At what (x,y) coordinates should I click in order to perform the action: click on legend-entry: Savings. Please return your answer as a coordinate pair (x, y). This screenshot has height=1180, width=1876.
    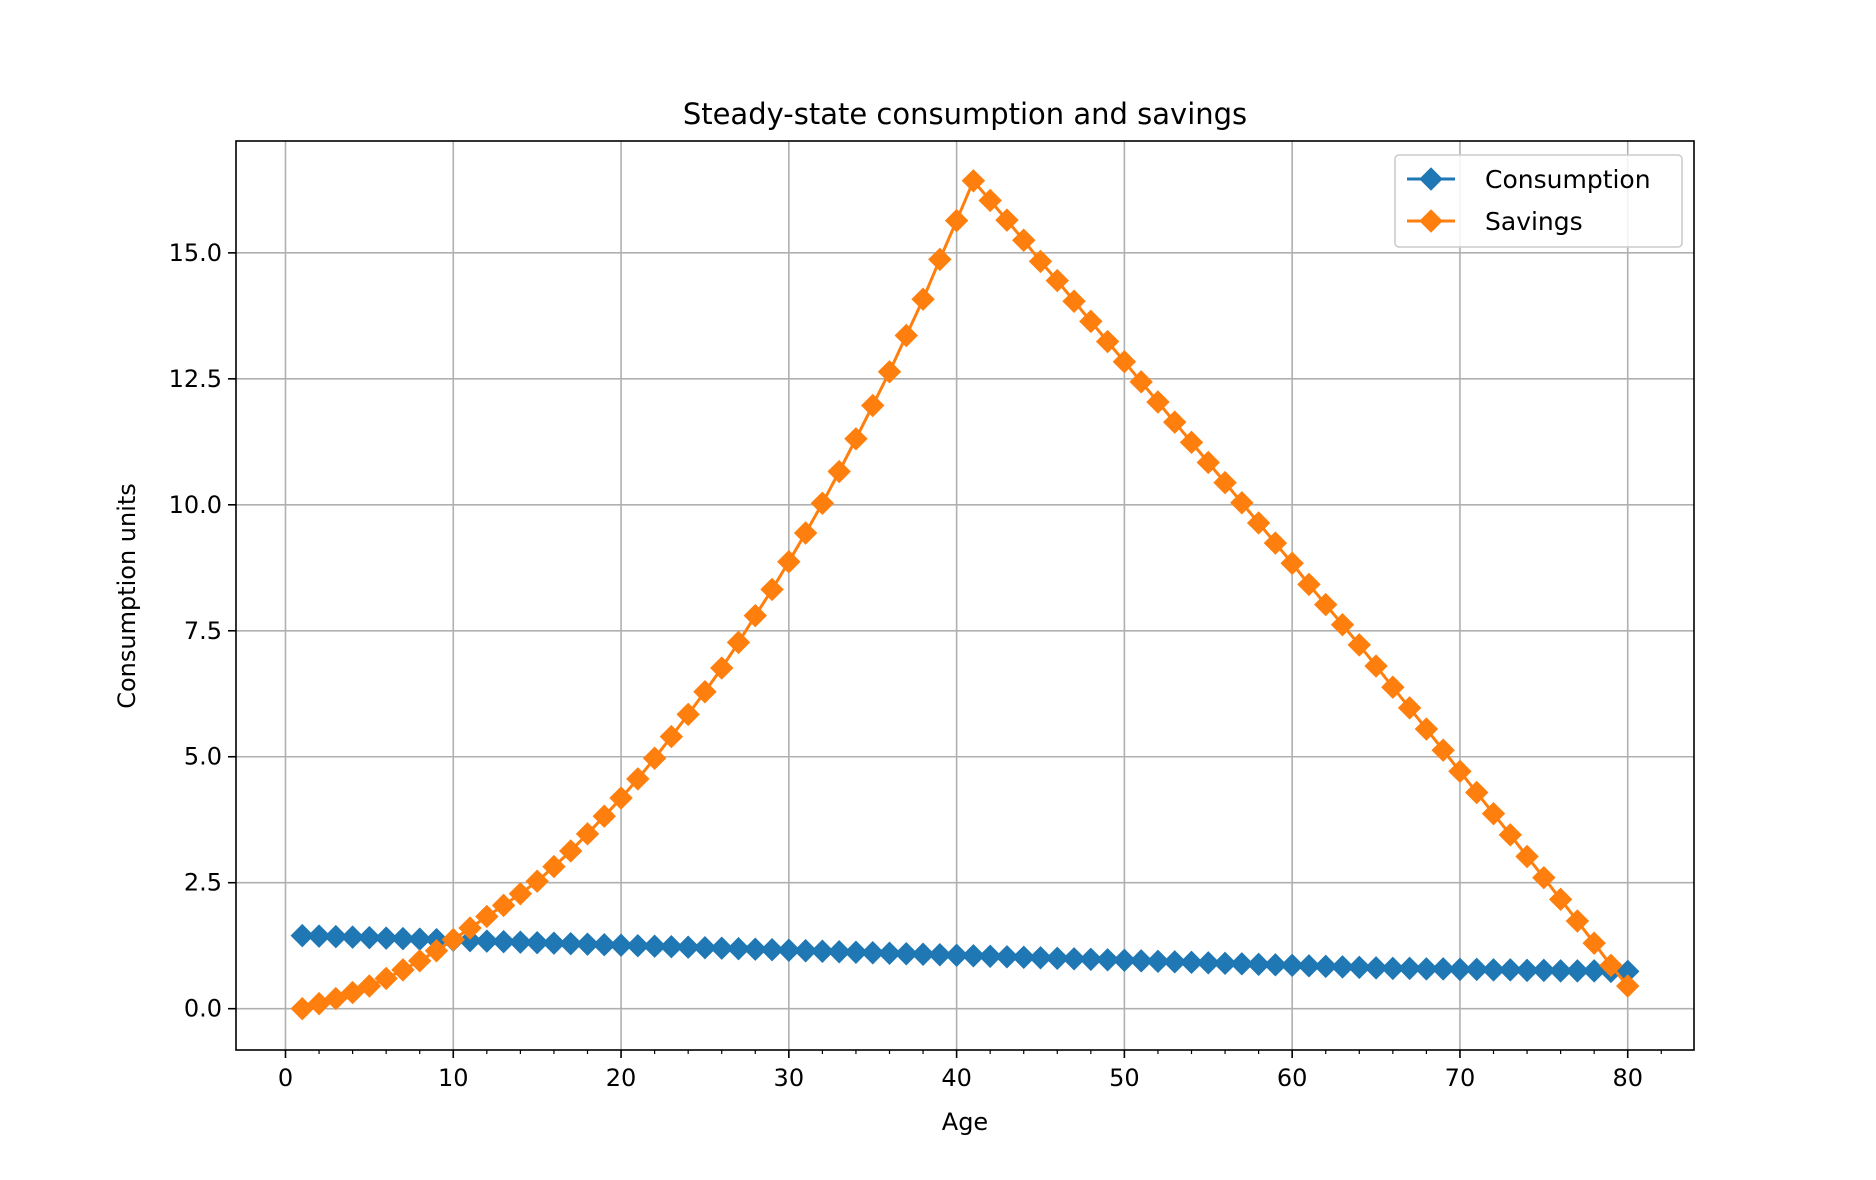
    Looking at the image, I should click on (1495, 221).